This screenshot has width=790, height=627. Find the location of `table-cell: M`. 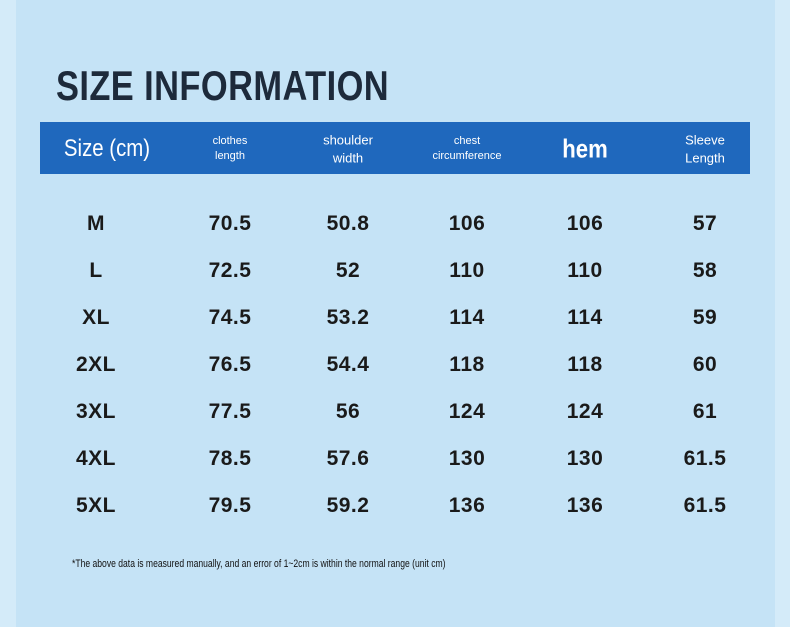

table-cell: M is located at coordinates (96, 223).